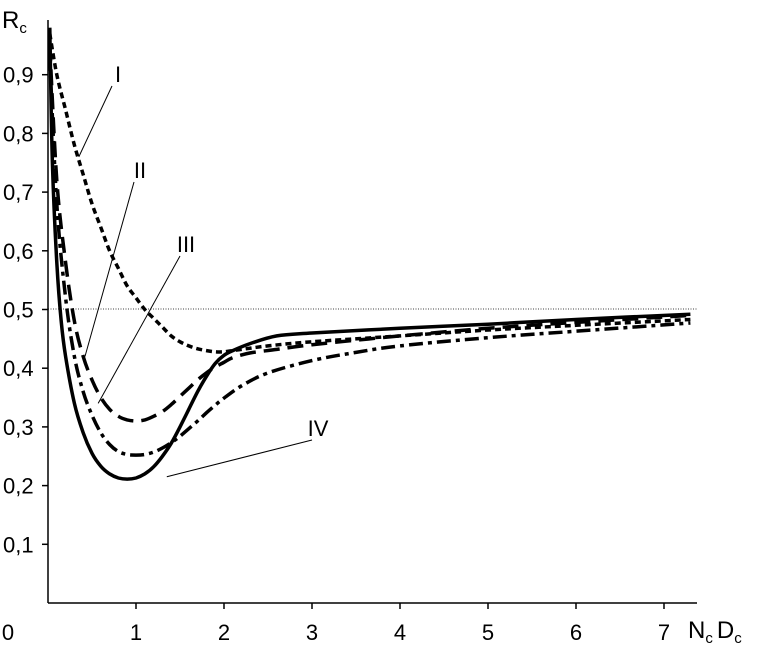 This screenshot has height=646, width=758. I want to click on x-tick-label: 5, so click(488, 632).